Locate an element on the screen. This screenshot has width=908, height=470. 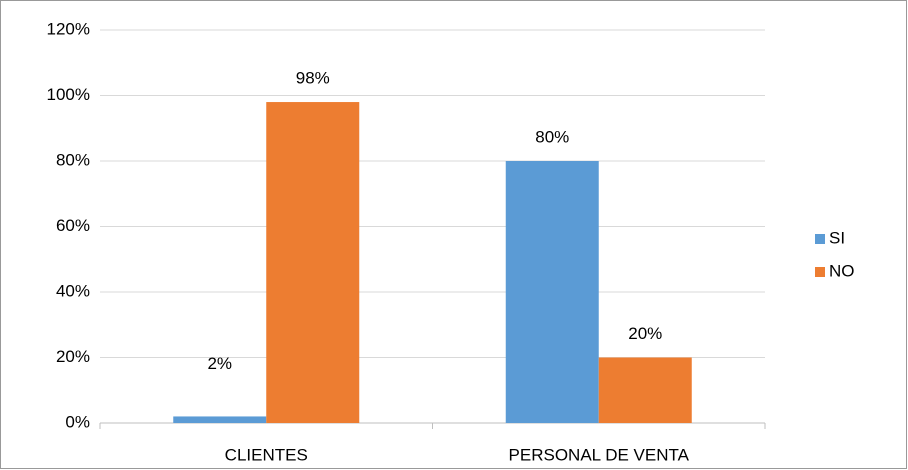
y-tick-label: 100% is located at coordinates (68, 94).